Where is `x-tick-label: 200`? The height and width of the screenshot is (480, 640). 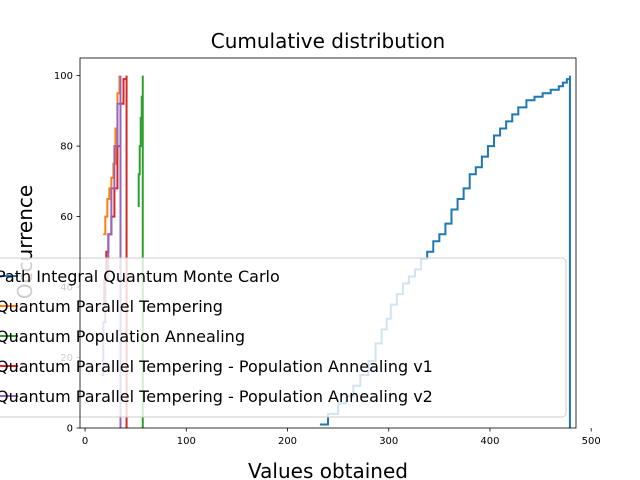
x-tick-label: 200 is located at coordinates (287, 441).